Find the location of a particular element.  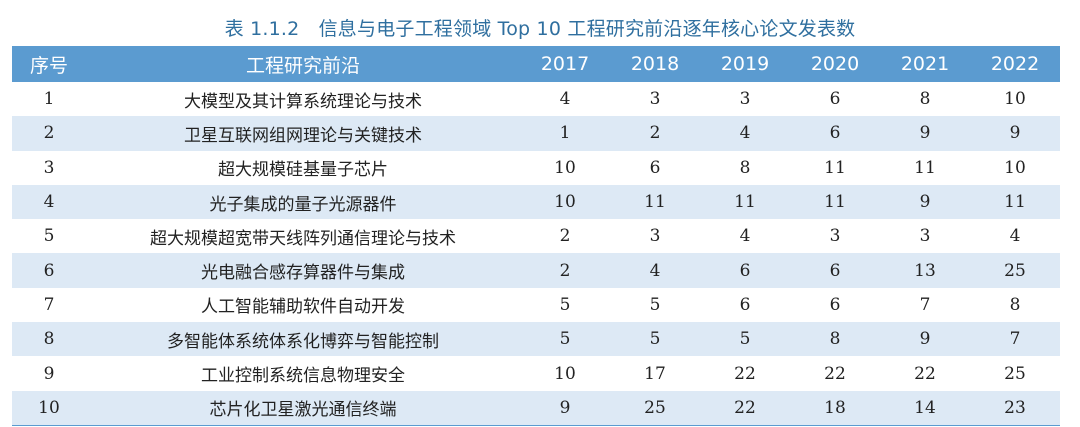

header-year-2018: 2018 is located at coordinates (655, 64).